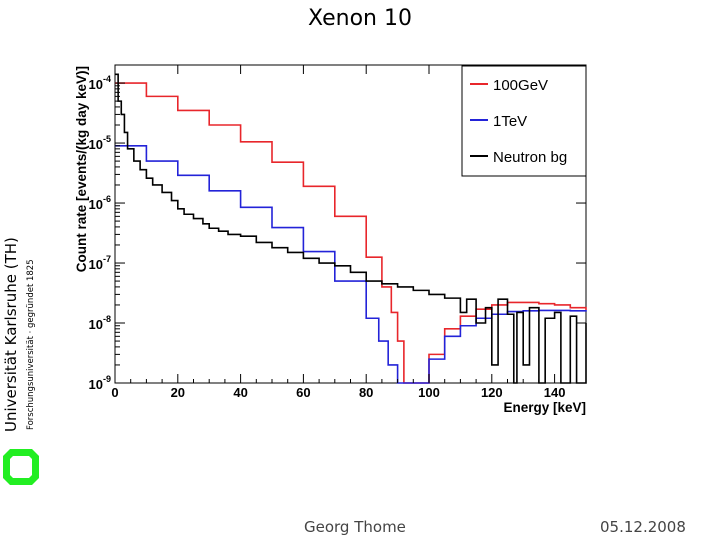 The height and width of the screenshot is (540, 720). Describe the element at coordinates (100, 383) in the screenshot. I see `y-tick-label: 10⁻⁹` at that location.